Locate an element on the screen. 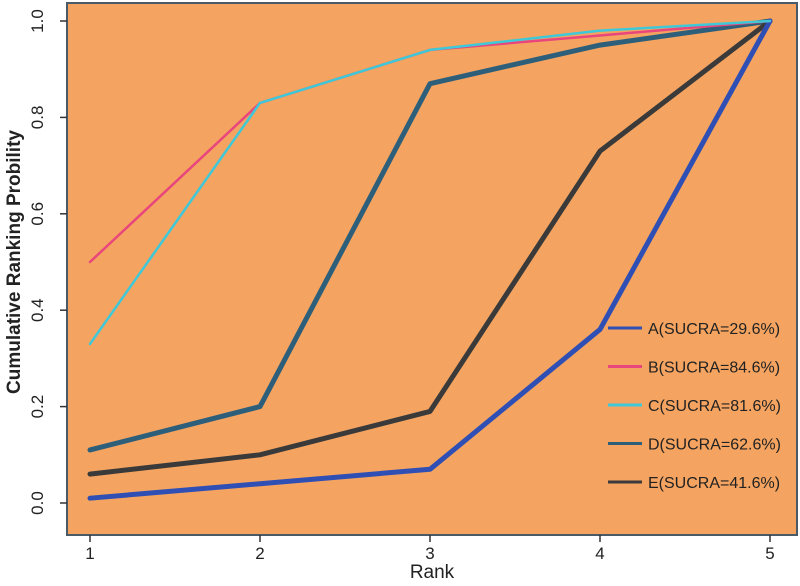 The height and width of the screenshot is (586, 800). y-axis-label: Cumulative Ranking Probility is located at coordinates (14, 262).